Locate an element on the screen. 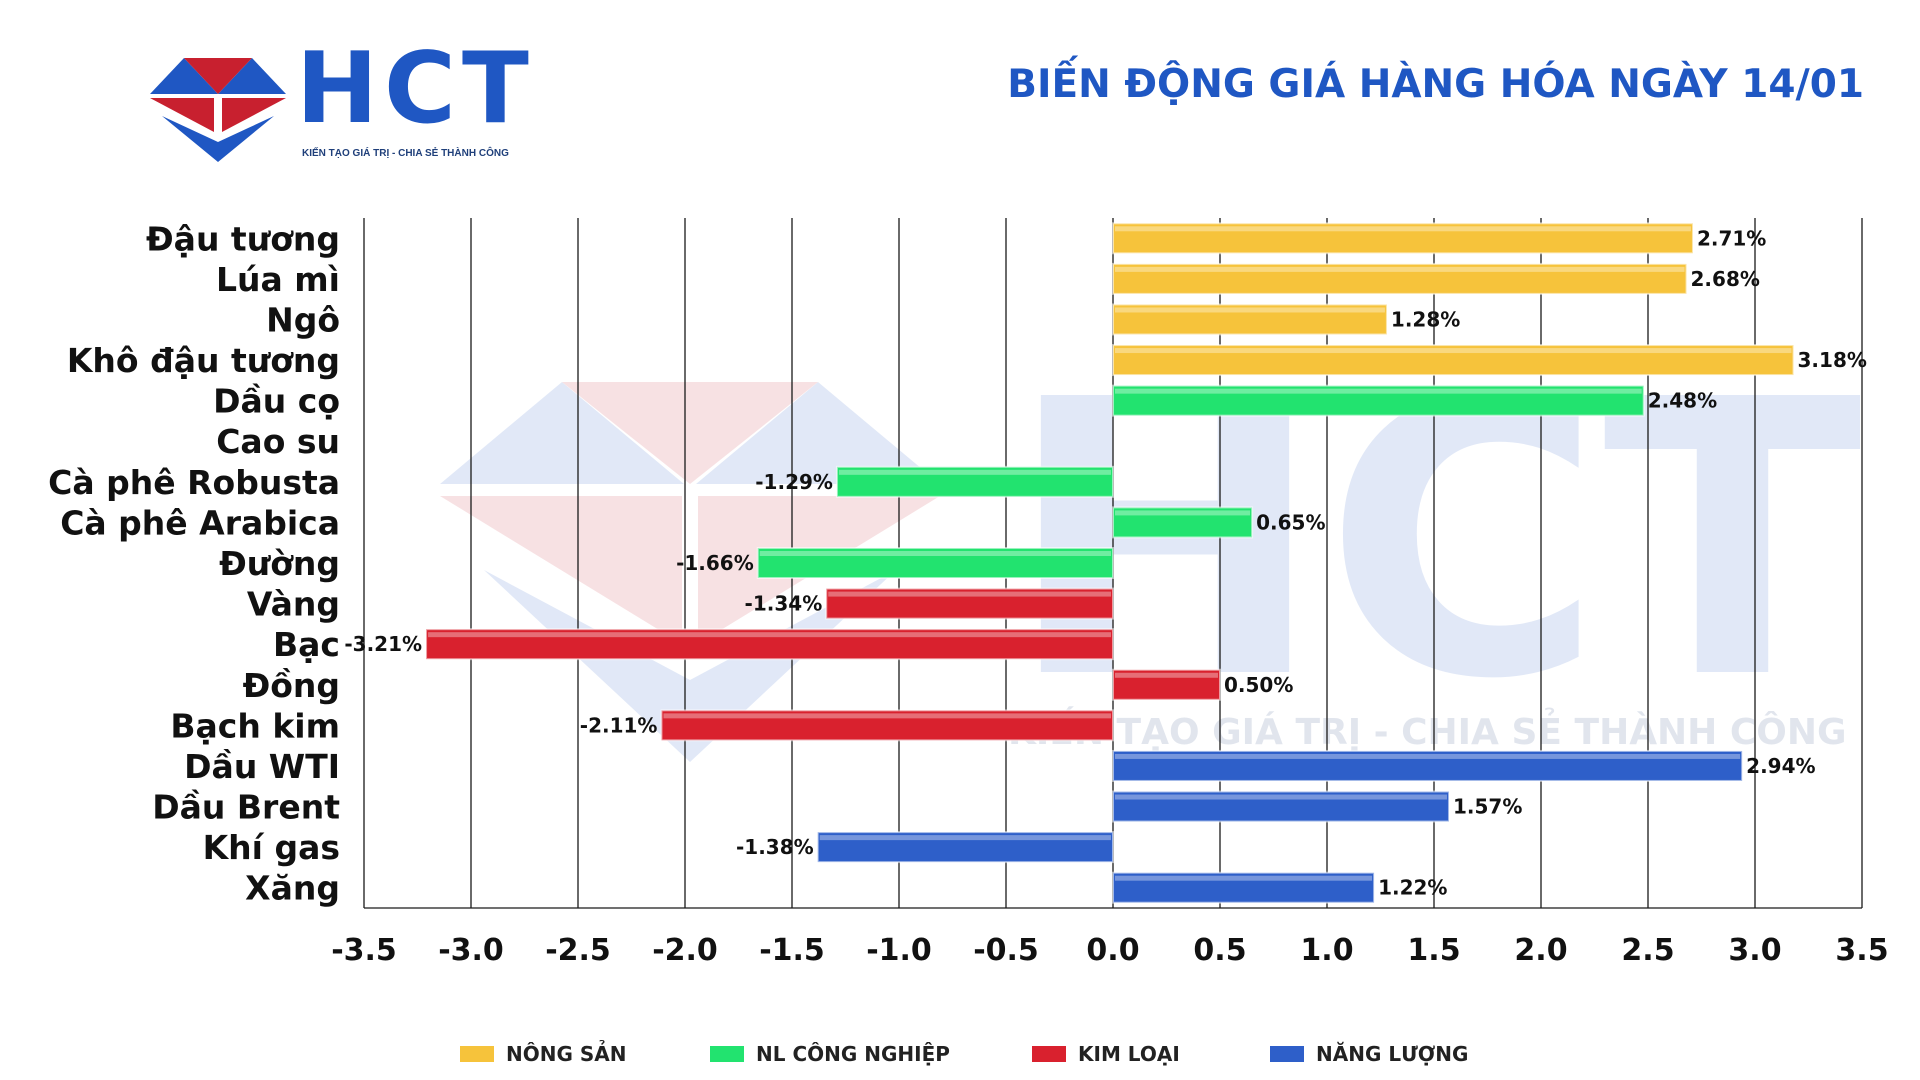 This screenshot has height=1080, width=1920. value-label: 1.22% is located at coordinates (1412, 888).